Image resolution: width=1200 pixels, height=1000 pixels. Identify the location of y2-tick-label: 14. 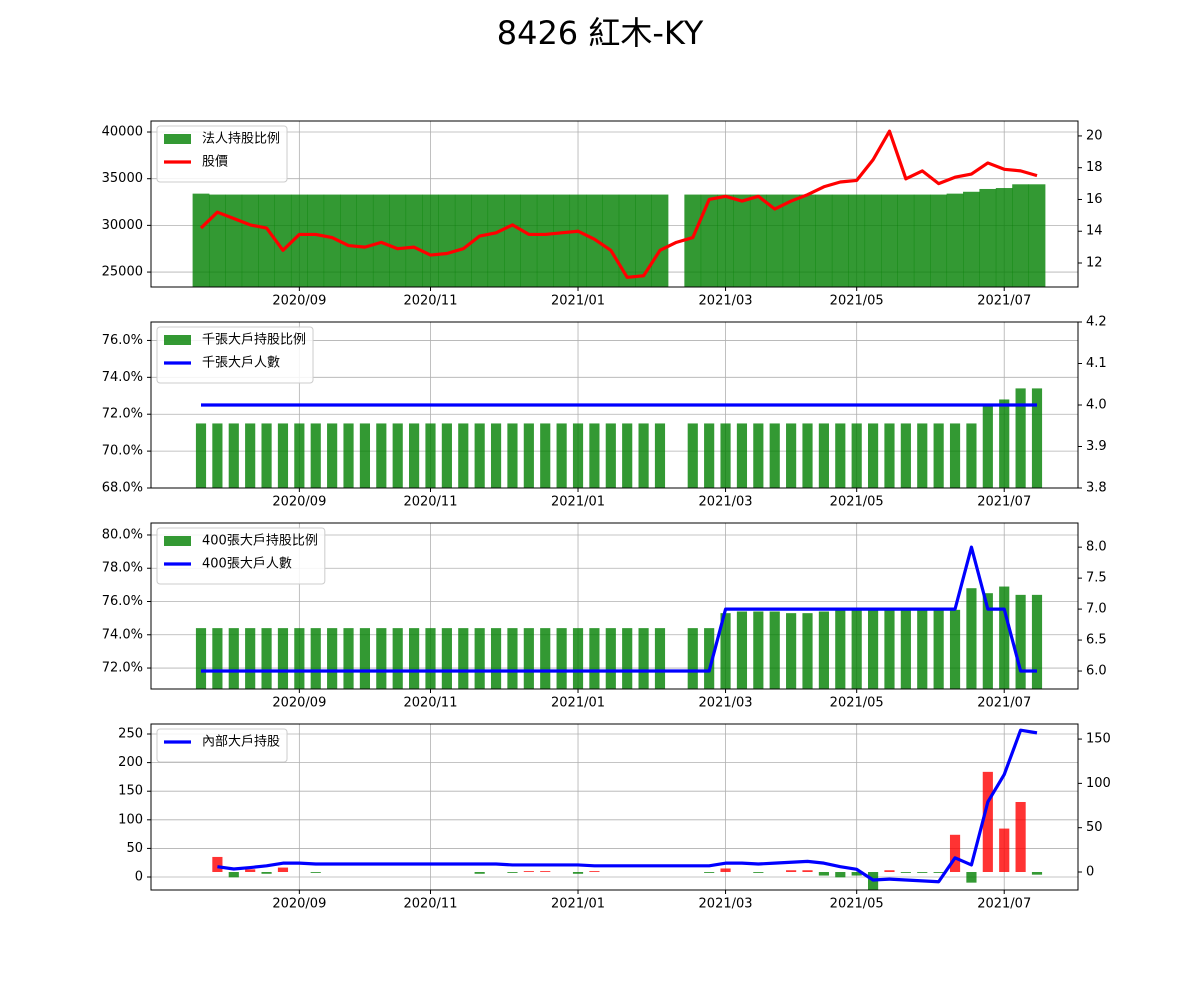
(1094, 231).